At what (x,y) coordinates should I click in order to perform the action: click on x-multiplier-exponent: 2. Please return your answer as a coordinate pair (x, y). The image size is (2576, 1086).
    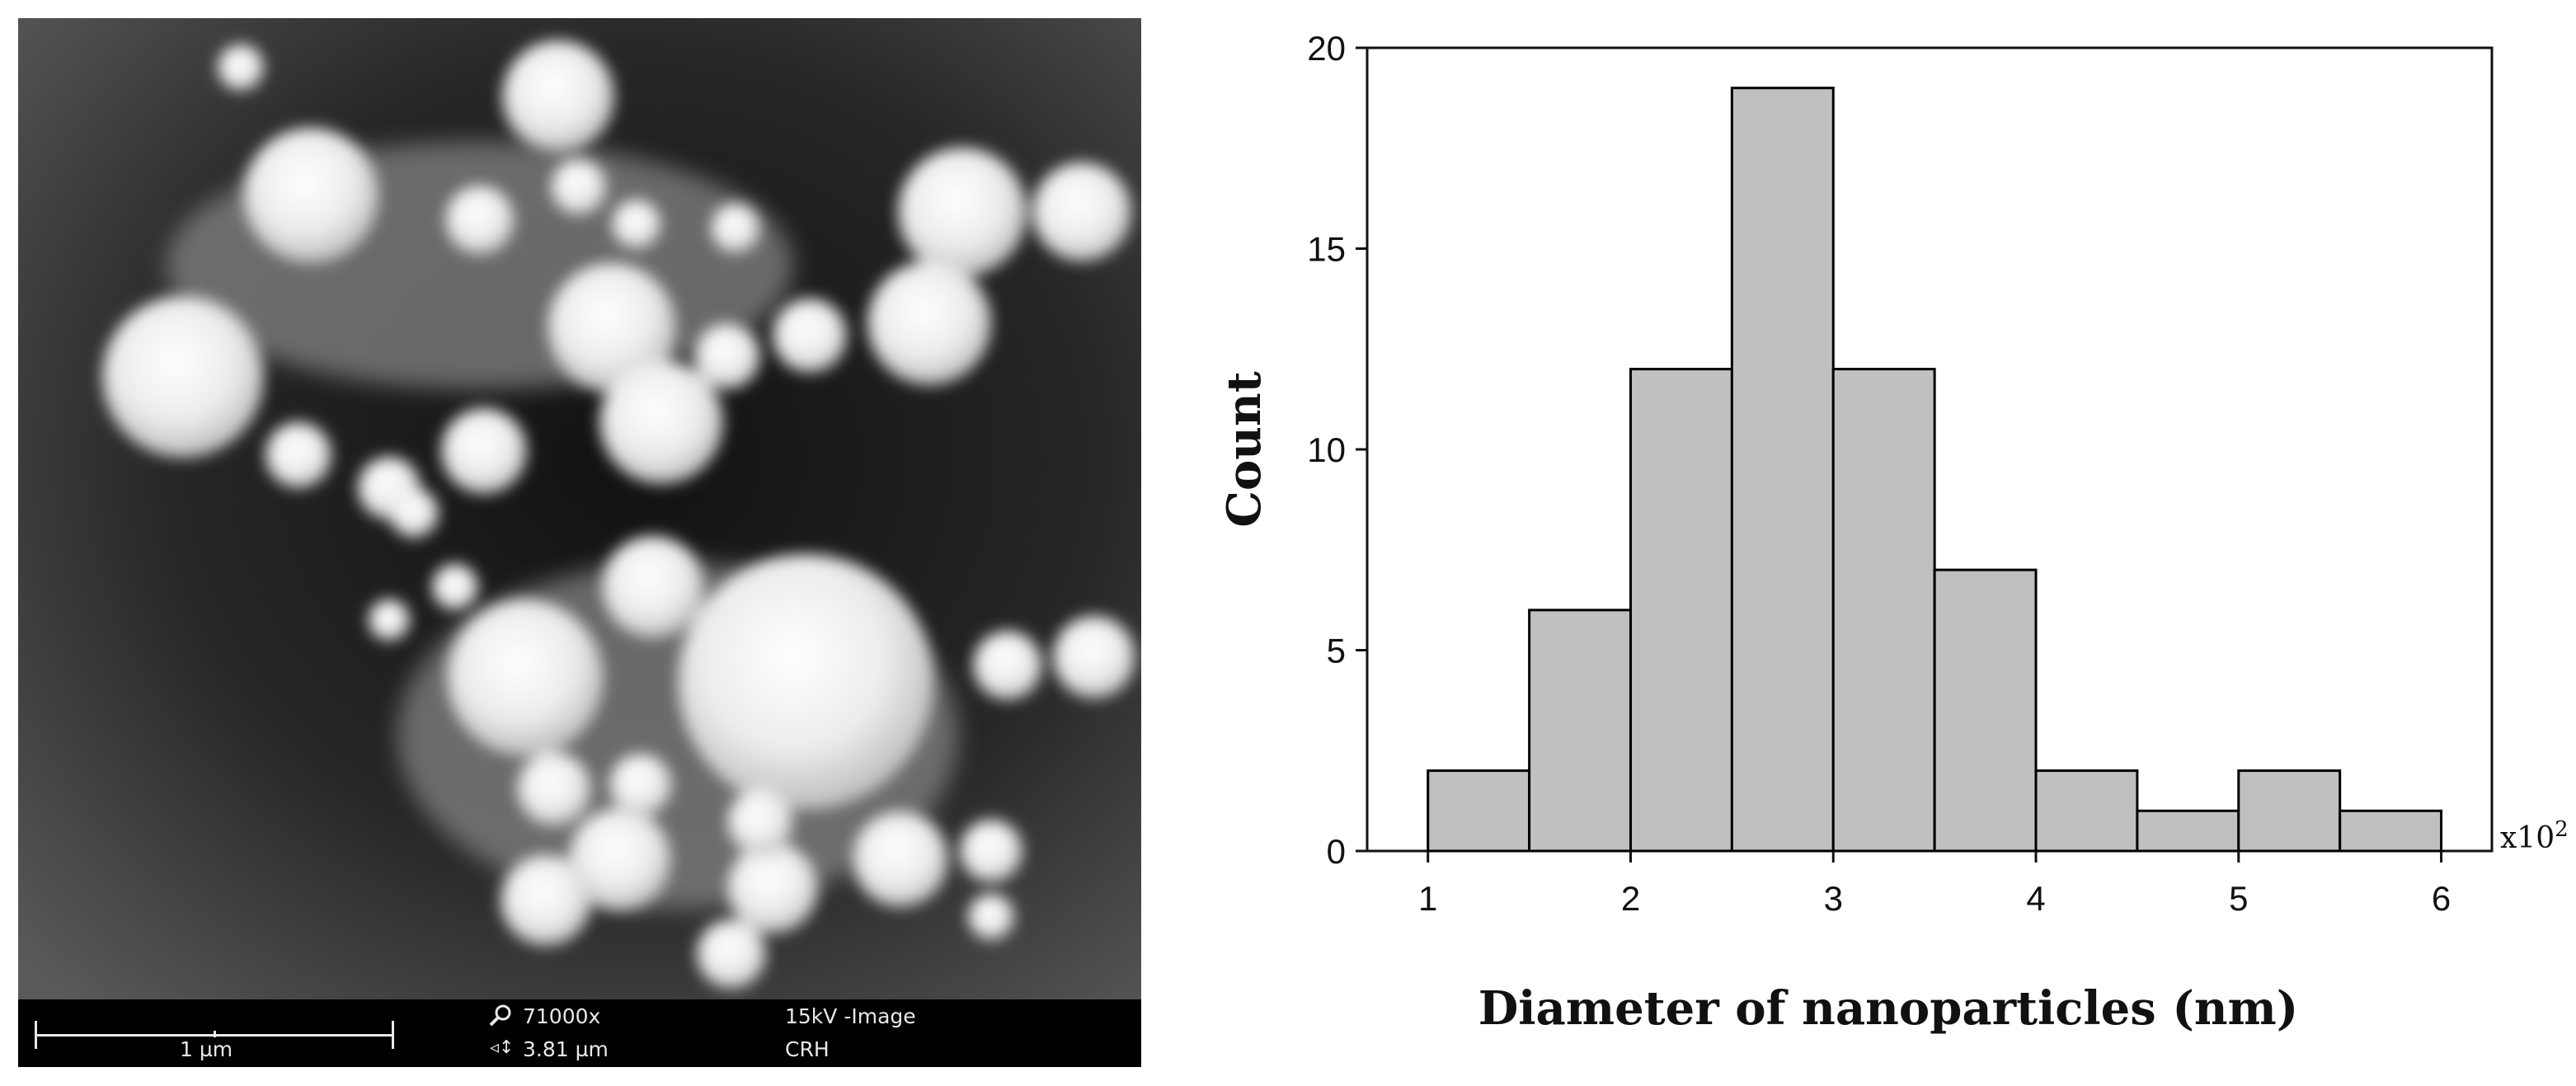
    Looking at the image, I should click on (2562, 829).